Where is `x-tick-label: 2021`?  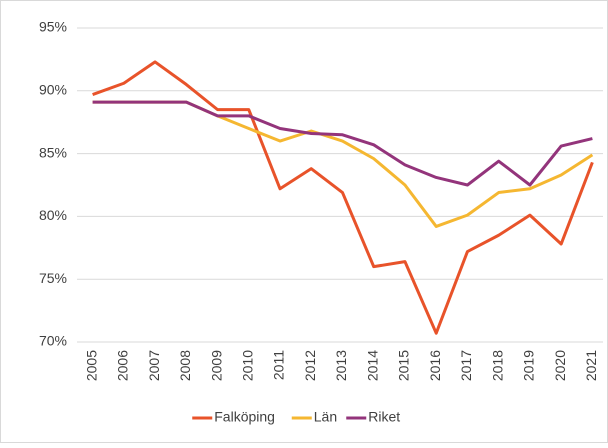
x-tick-label: 2021 is located at coordinates (591, 365).